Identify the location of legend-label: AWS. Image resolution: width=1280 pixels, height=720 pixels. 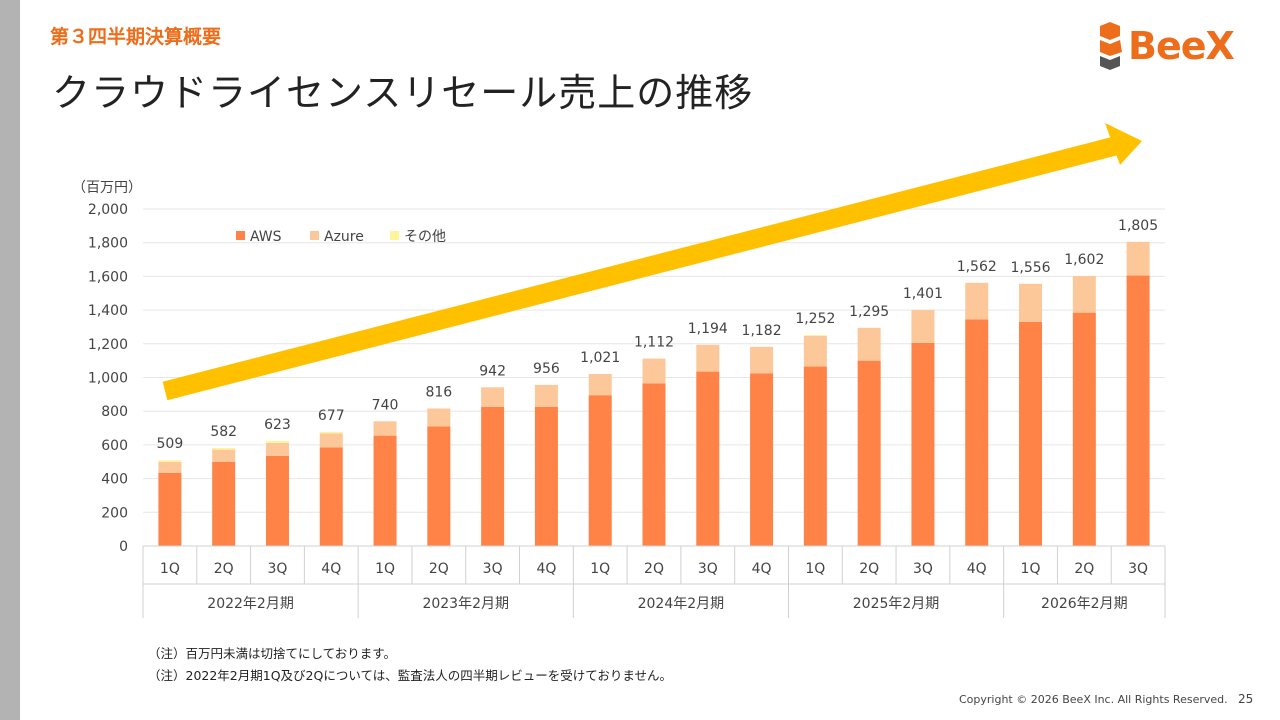
(266, 237).